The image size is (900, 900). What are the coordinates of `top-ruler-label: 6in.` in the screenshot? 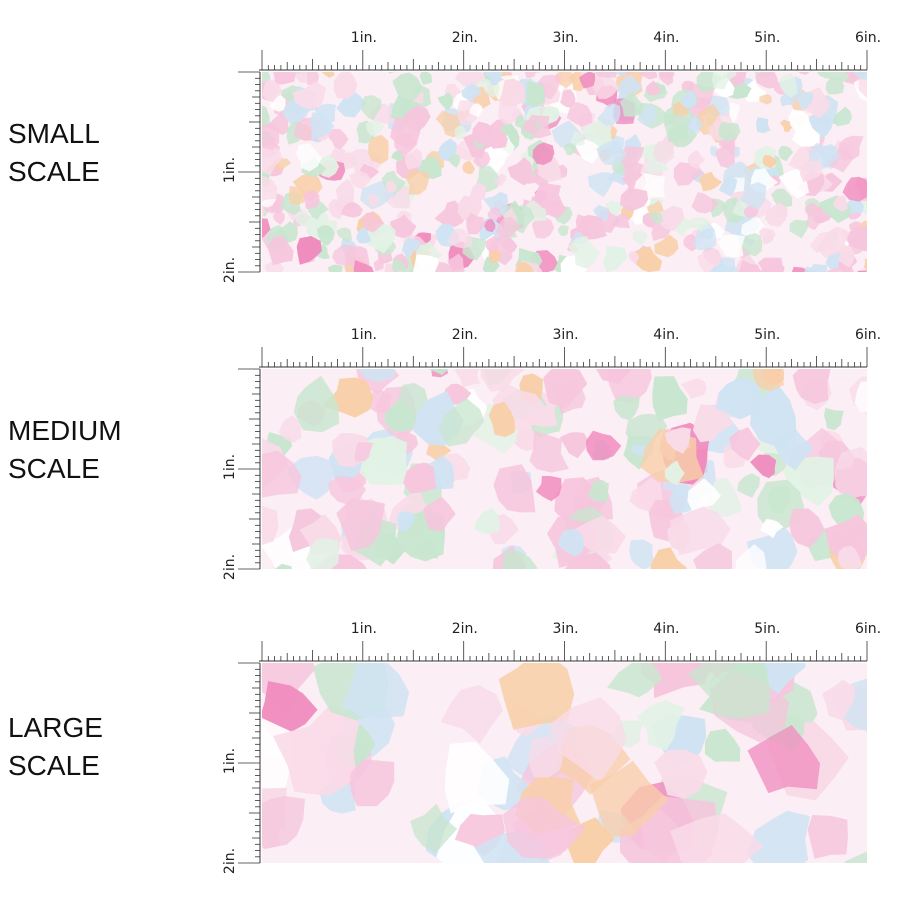 It's located at (868, 38).